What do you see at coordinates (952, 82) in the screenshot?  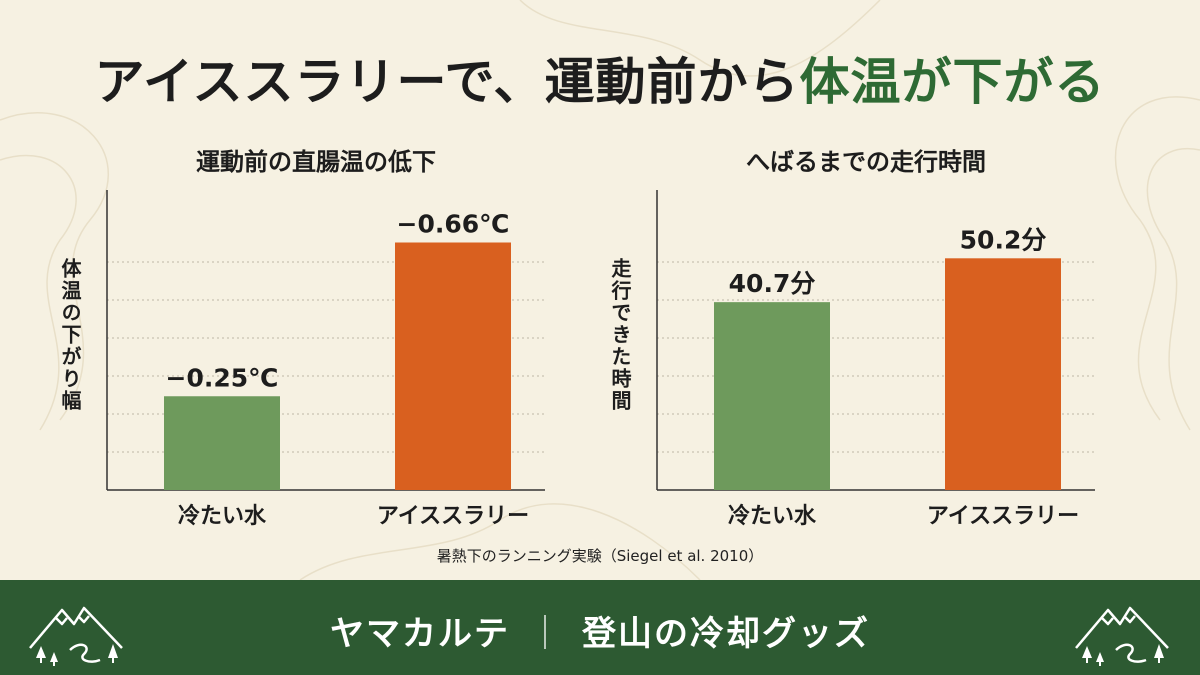 I see `headline-accent: 体温が下がる` at bounding box center [952, 82].